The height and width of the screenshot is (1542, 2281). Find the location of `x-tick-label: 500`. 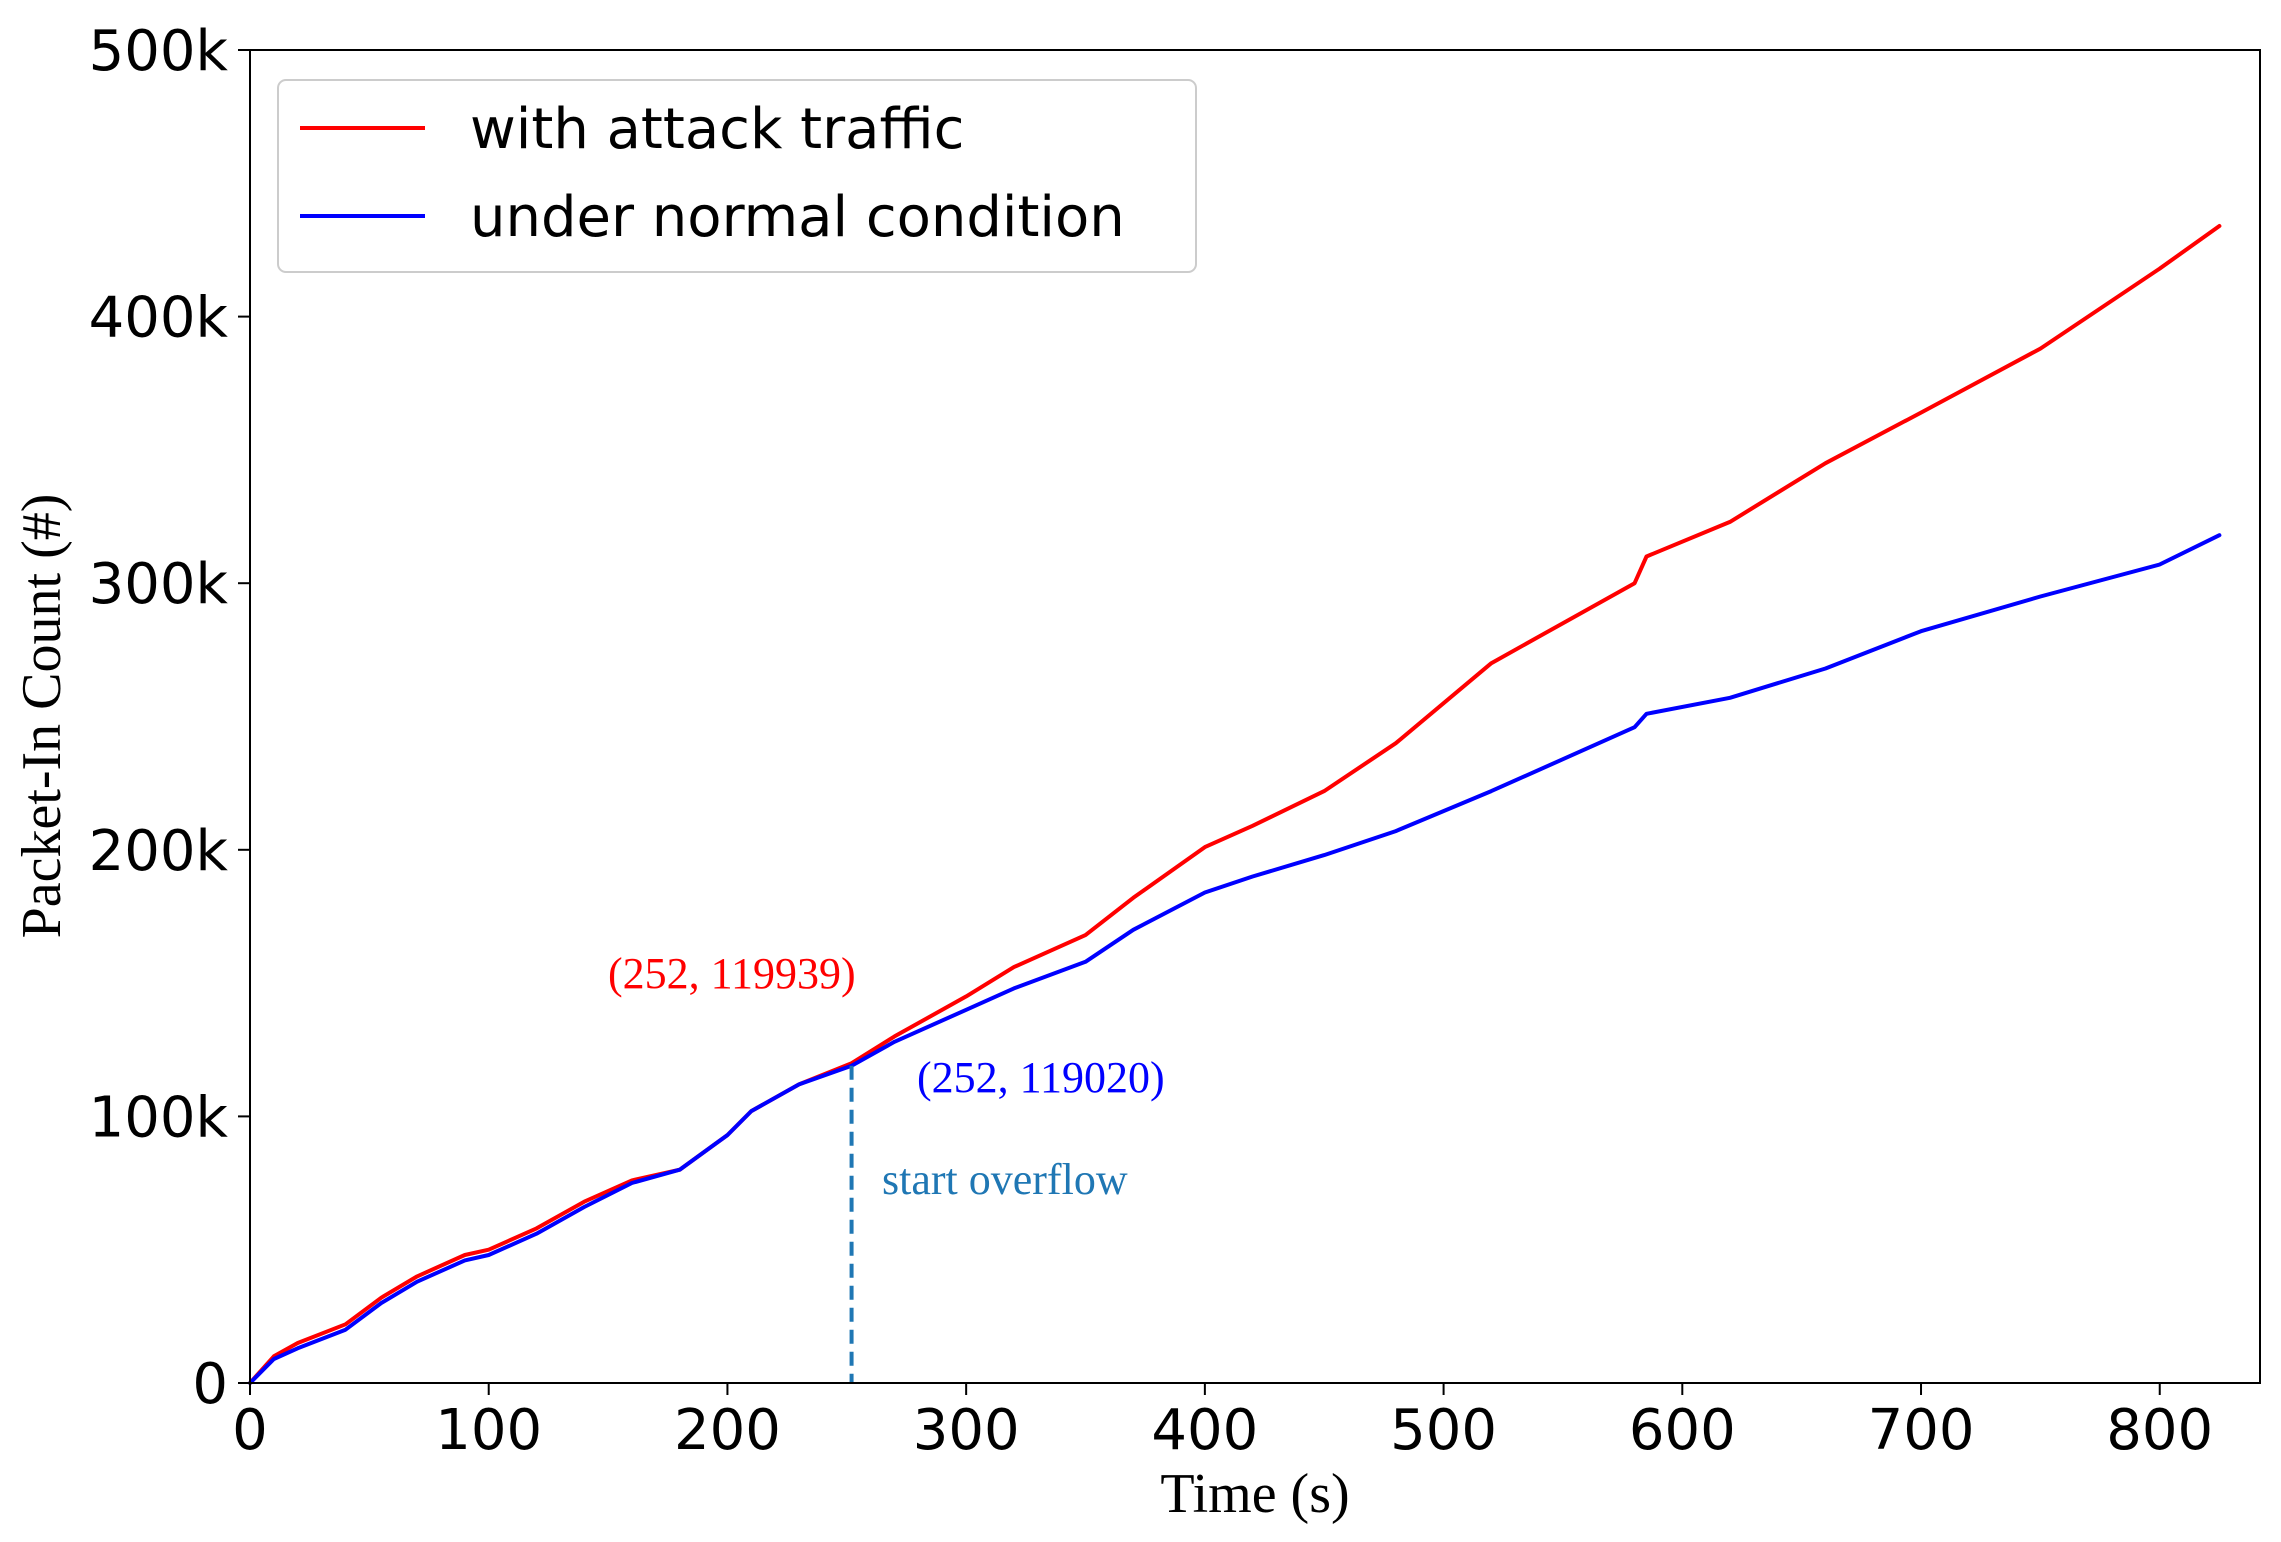

x-tick-label: 500 is located at coordinates (1443, 1430).